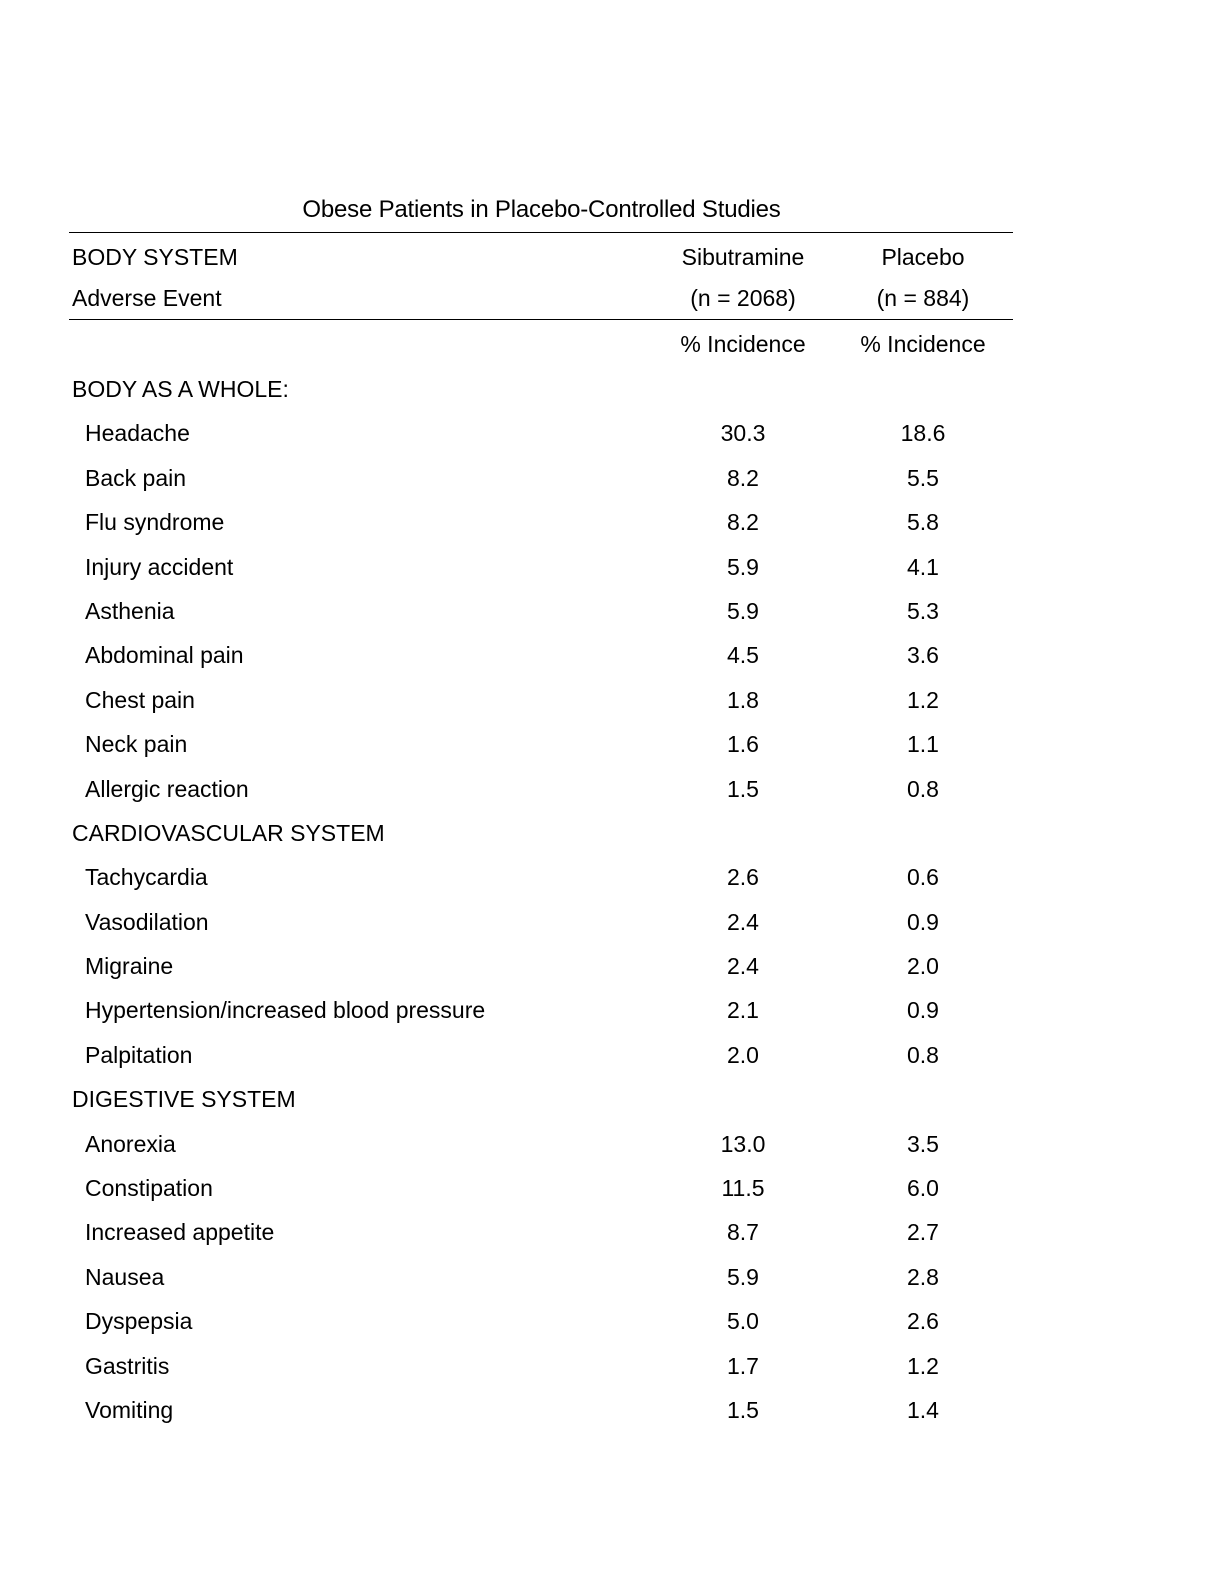 This screenshot has width=1224, height=1584. What do you see at coordinates (743, 344) in the screenshot?
I see `header-sibutramine-unit: % Incidence` at bounding box center [743, 344].